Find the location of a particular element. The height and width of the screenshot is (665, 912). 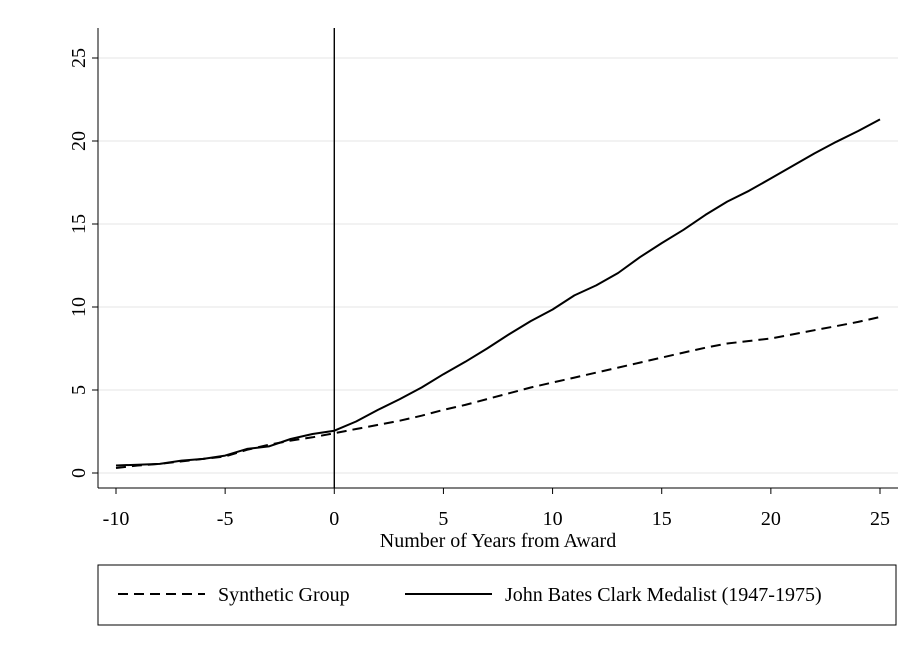

y-tick-label-4: 20 is located at coordinates (79, 141).